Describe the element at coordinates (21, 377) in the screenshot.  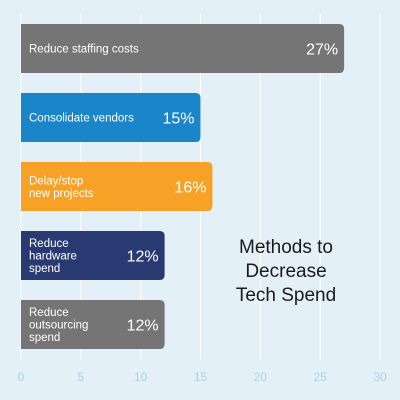
I see `x-tick-label-0: 0` at that location.